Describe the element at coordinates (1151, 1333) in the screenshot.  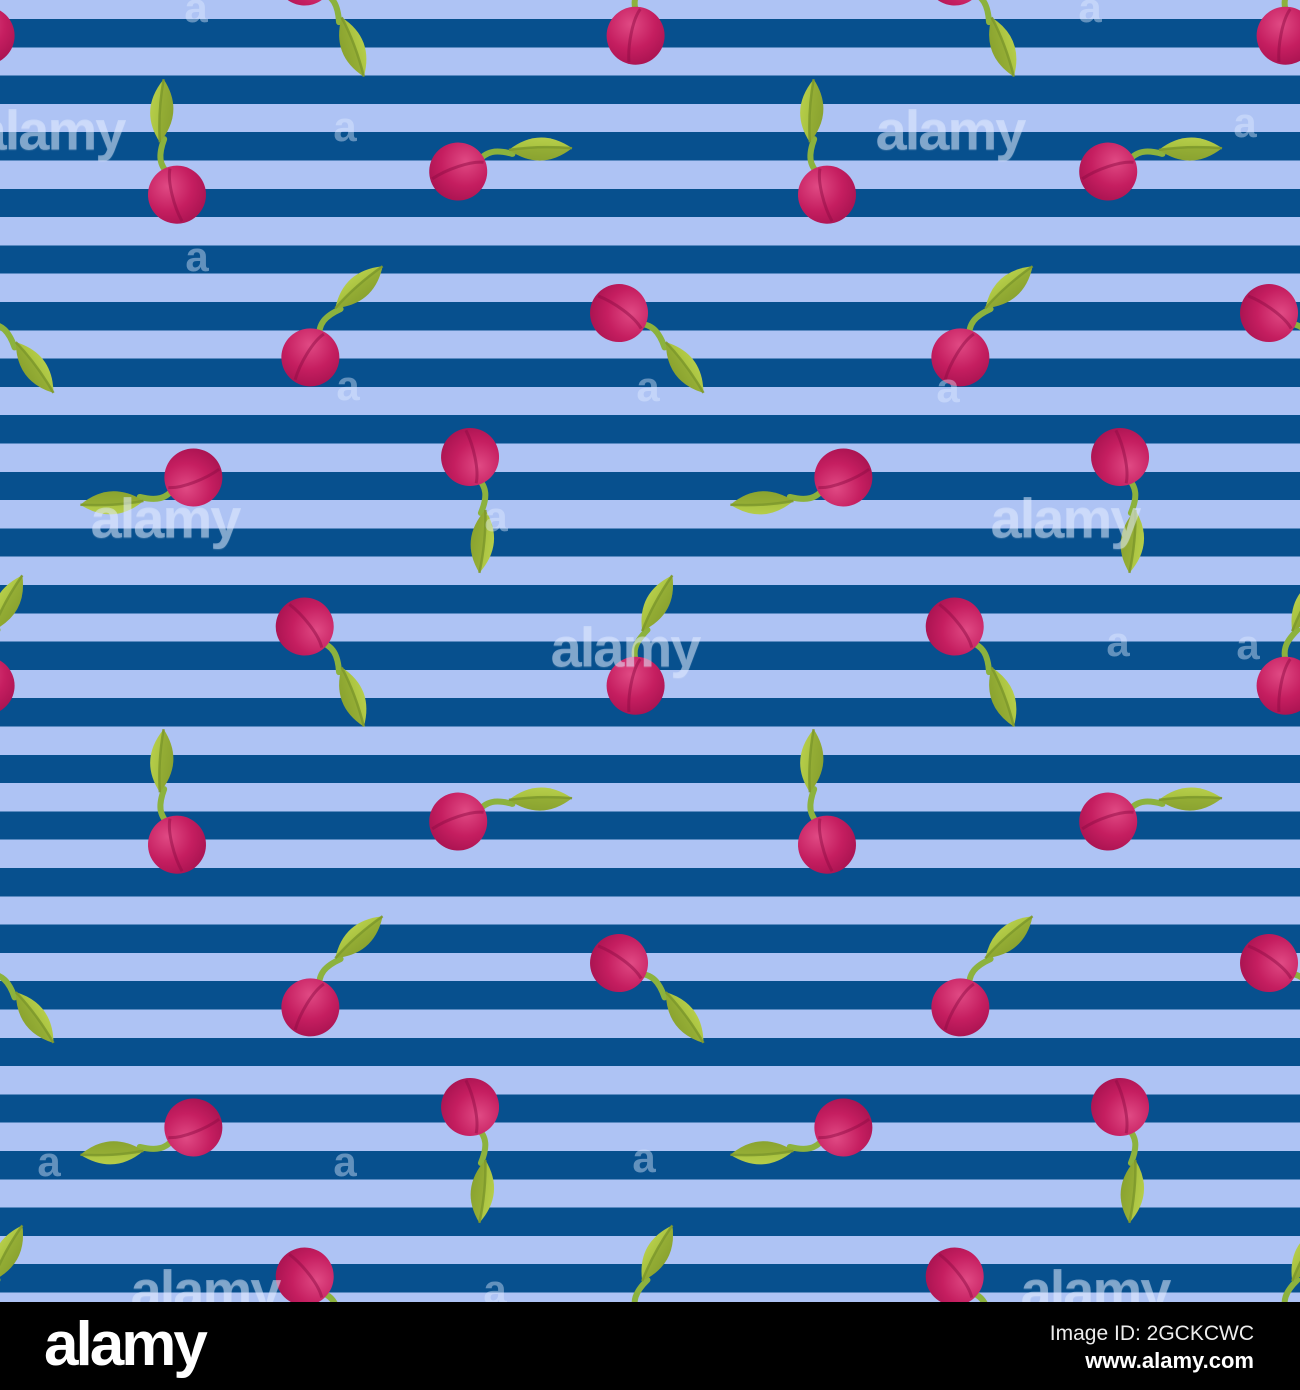
I see `image-id-text: Image ID: 2GCKCWC` at that location.